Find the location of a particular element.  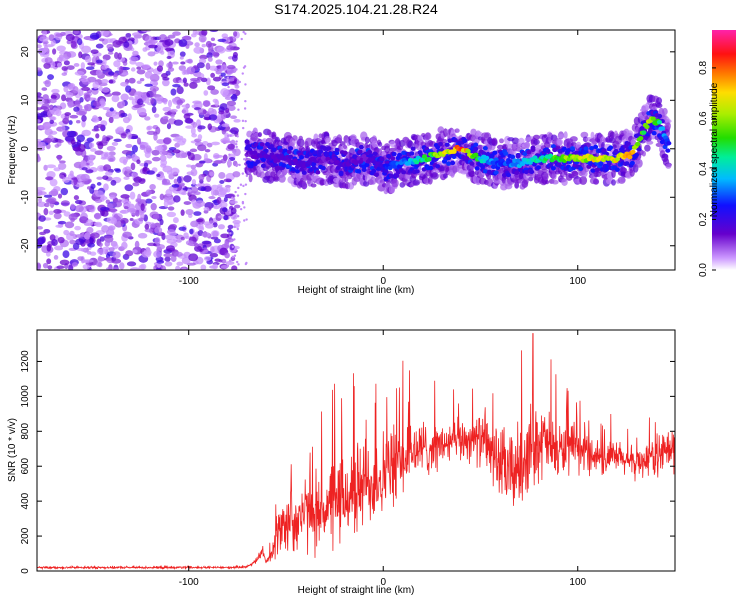

y-tick-label: -10 is located at coordinates (25, 197).